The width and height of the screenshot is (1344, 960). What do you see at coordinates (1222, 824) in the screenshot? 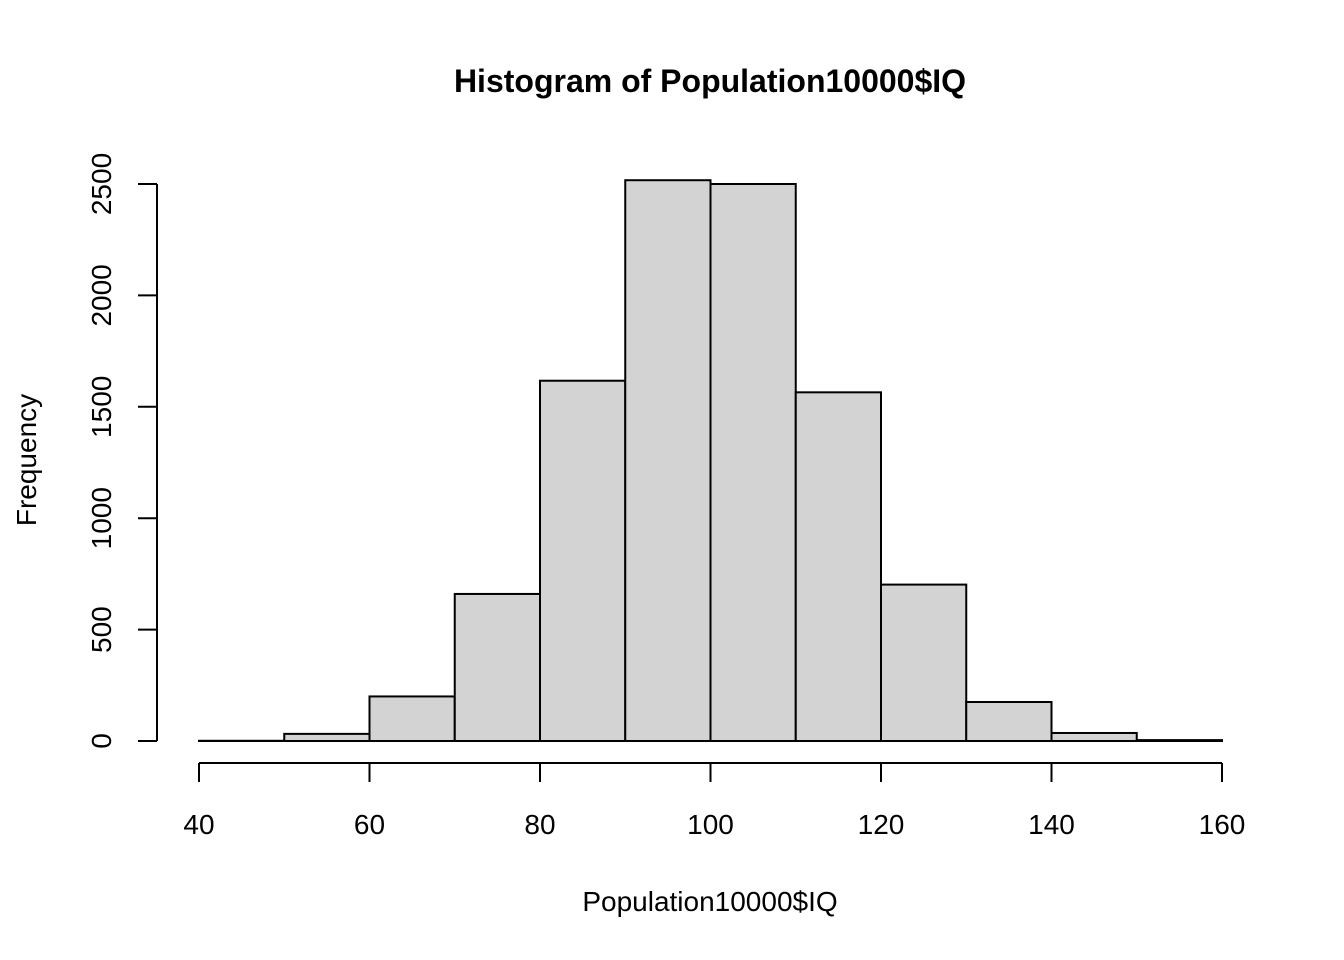
I see `x-tick-label: 160` at bounding box center [1222, 824].